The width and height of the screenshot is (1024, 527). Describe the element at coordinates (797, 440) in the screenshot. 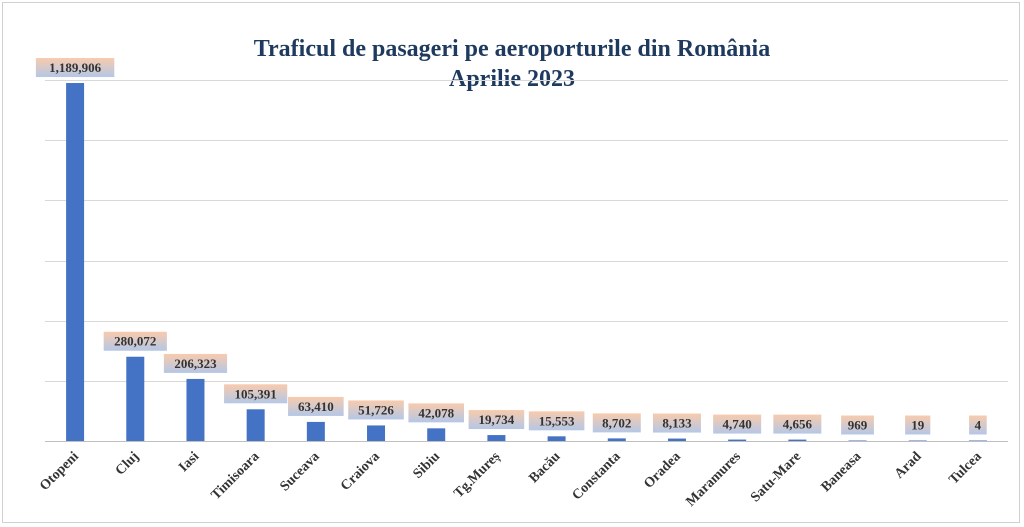

I see `bar-satu-mare` at that location.